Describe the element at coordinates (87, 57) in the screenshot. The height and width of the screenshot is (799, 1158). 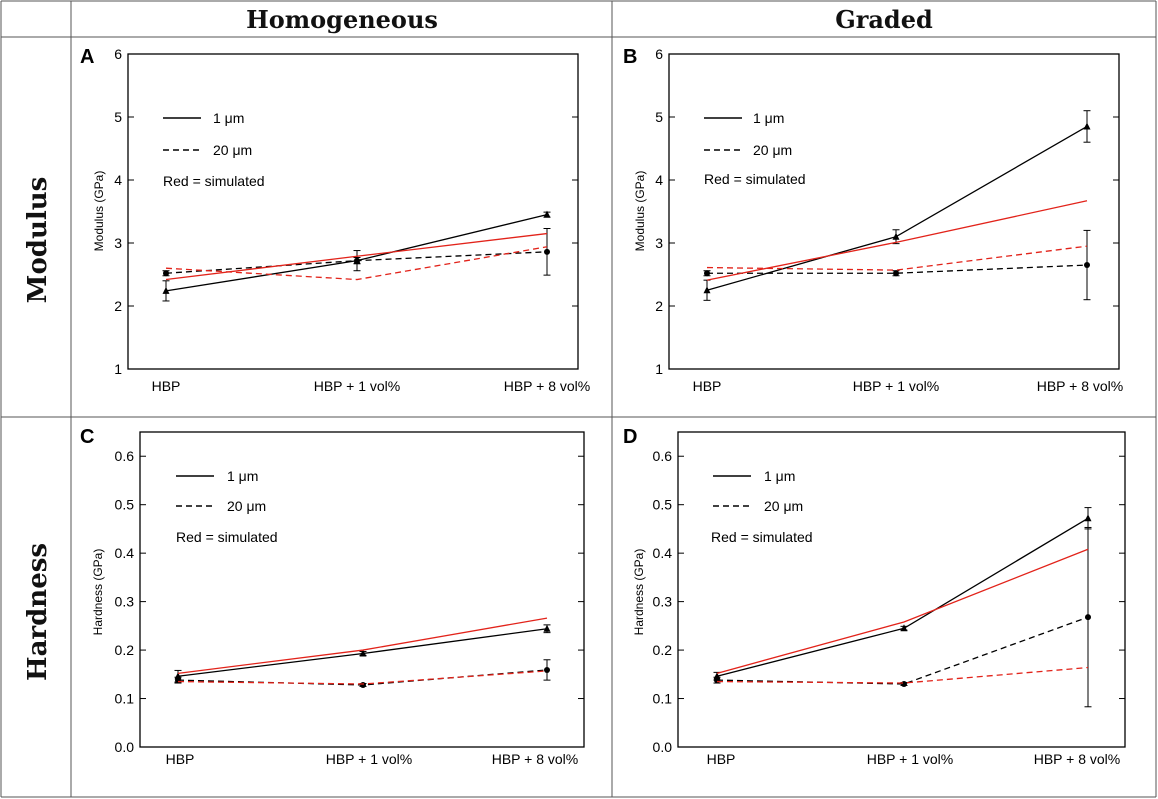
I see `panel-letter: A` at that location.